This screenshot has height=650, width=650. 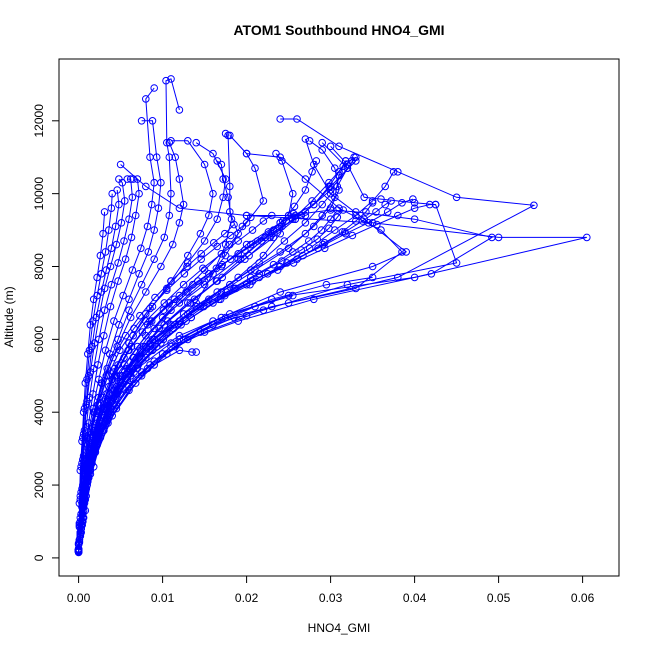 I want to click on series-line, so click(x=102, y=365).